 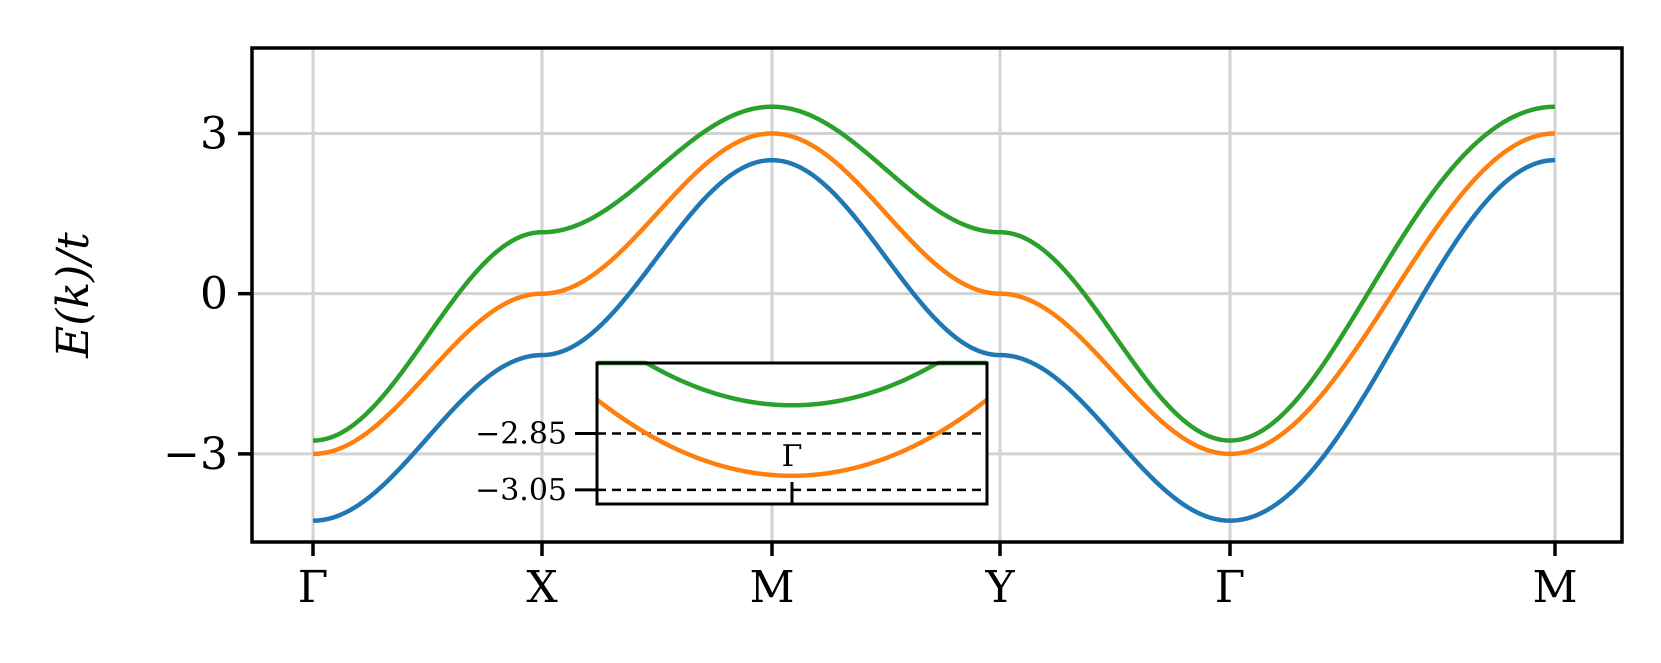 I want to click on y-tick-label: −3, so click(x=195, y=454).